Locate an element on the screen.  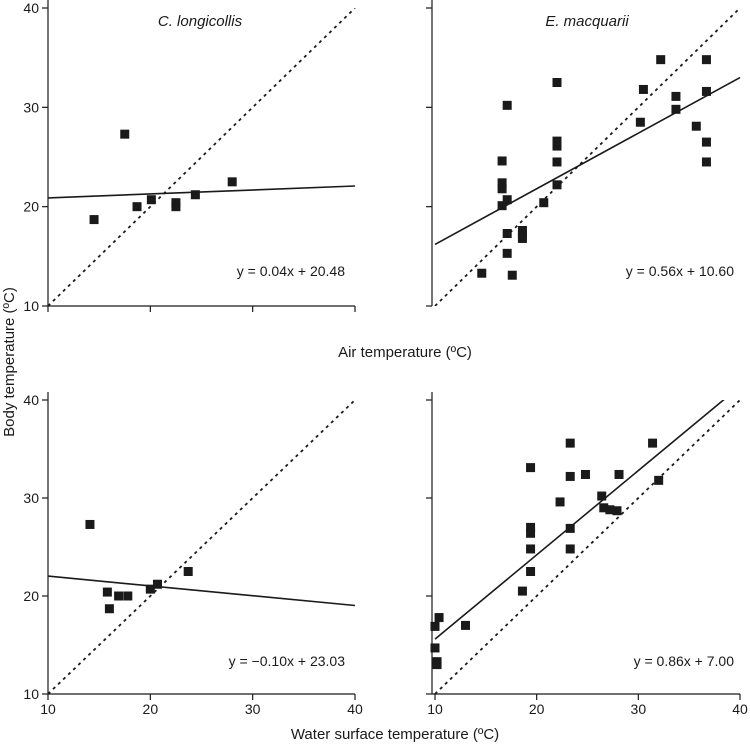
regression-equation: y = 0.86x + 7.00 is located at coordinates (684, 661).